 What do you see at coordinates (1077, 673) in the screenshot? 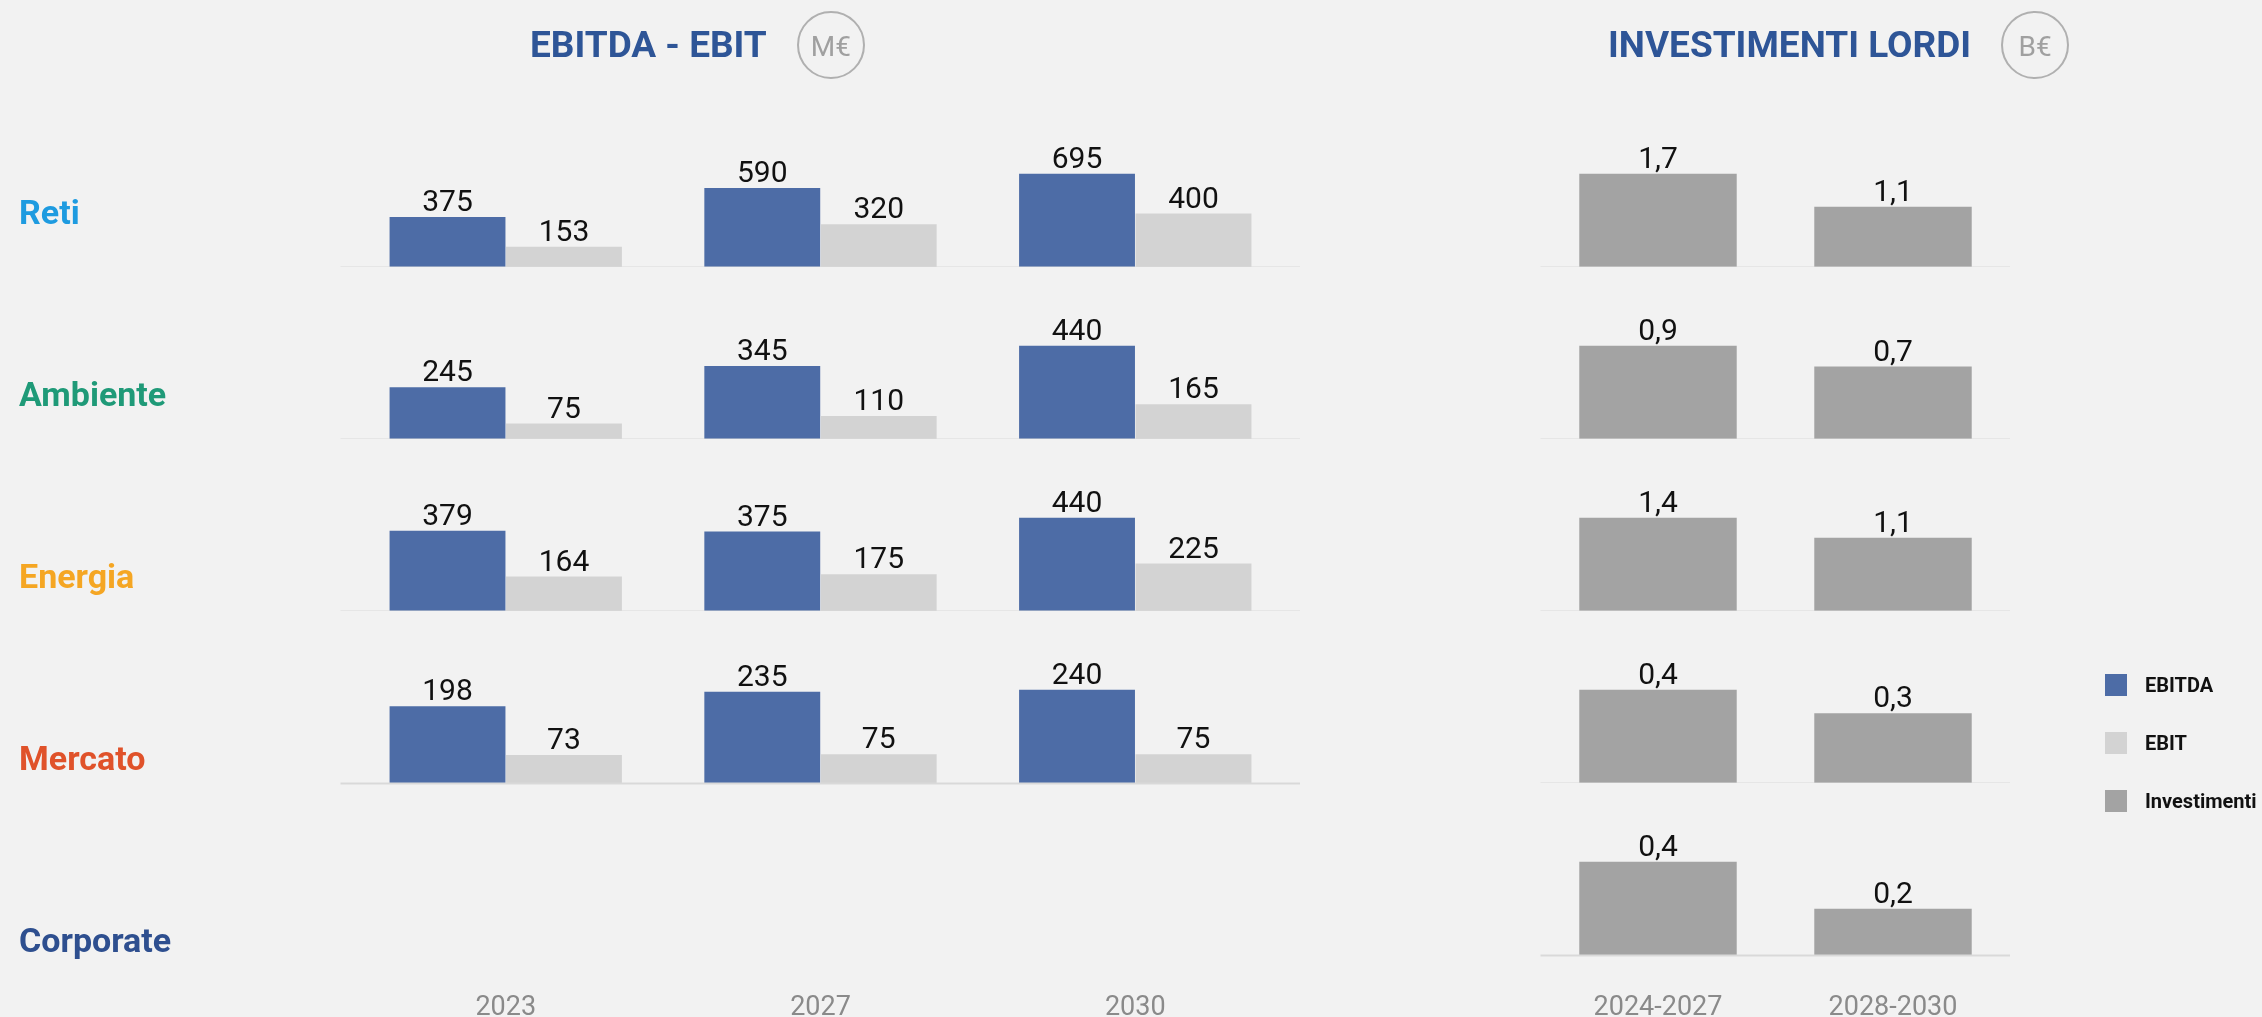
I see `data-label: 240` at bounding box center [1077, 673].